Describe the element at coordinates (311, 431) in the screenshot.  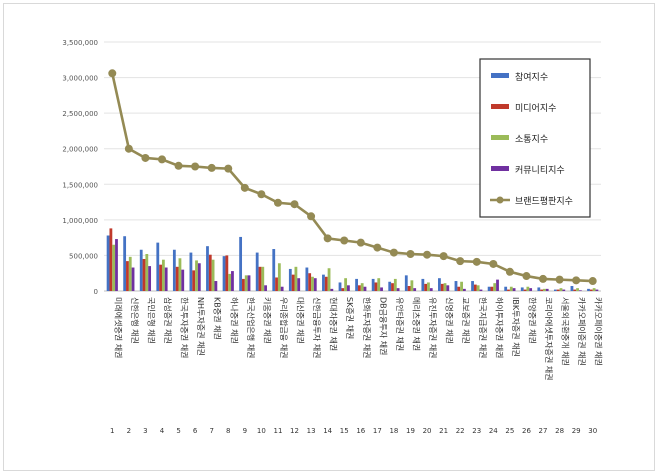
I see `x-index-label: 13` at that location.